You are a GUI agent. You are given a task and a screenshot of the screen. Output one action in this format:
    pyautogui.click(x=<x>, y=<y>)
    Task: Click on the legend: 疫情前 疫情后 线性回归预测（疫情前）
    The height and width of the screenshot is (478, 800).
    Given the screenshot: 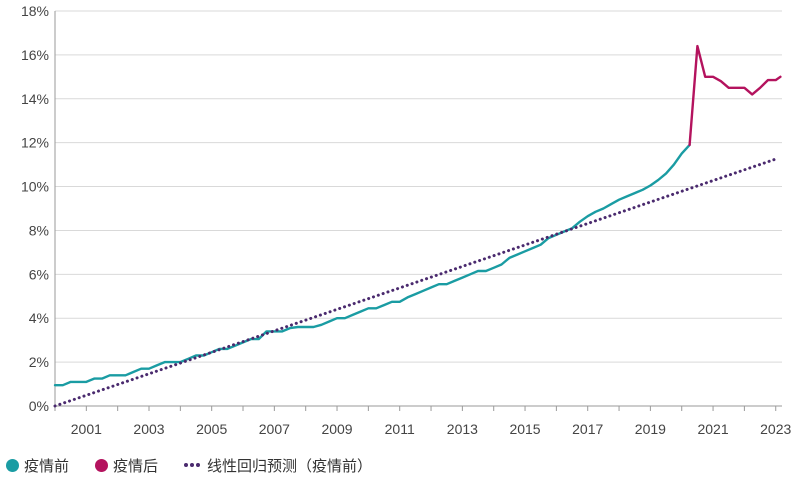 What is the action you would take?
    pyautogui.click(x=202, y=465)
    